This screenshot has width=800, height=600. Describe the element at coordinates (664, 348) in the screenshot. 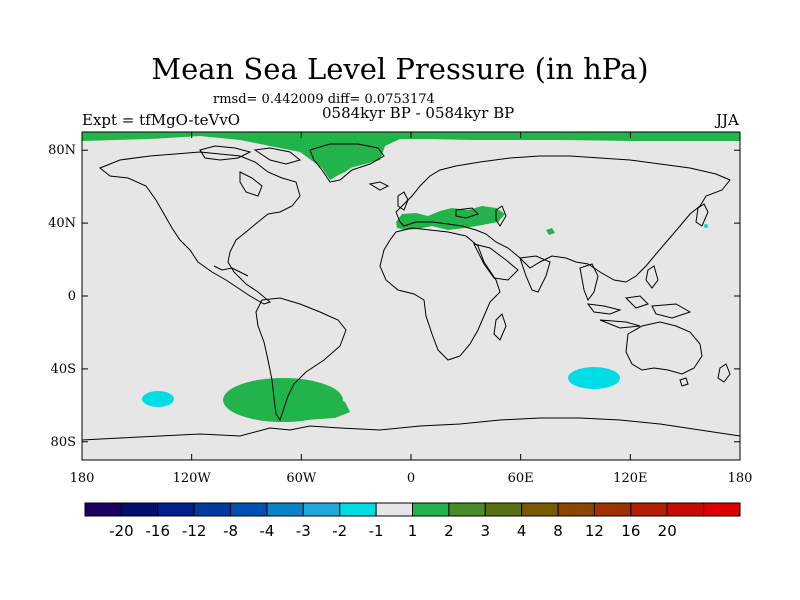

I see `australia-coast` at that location.